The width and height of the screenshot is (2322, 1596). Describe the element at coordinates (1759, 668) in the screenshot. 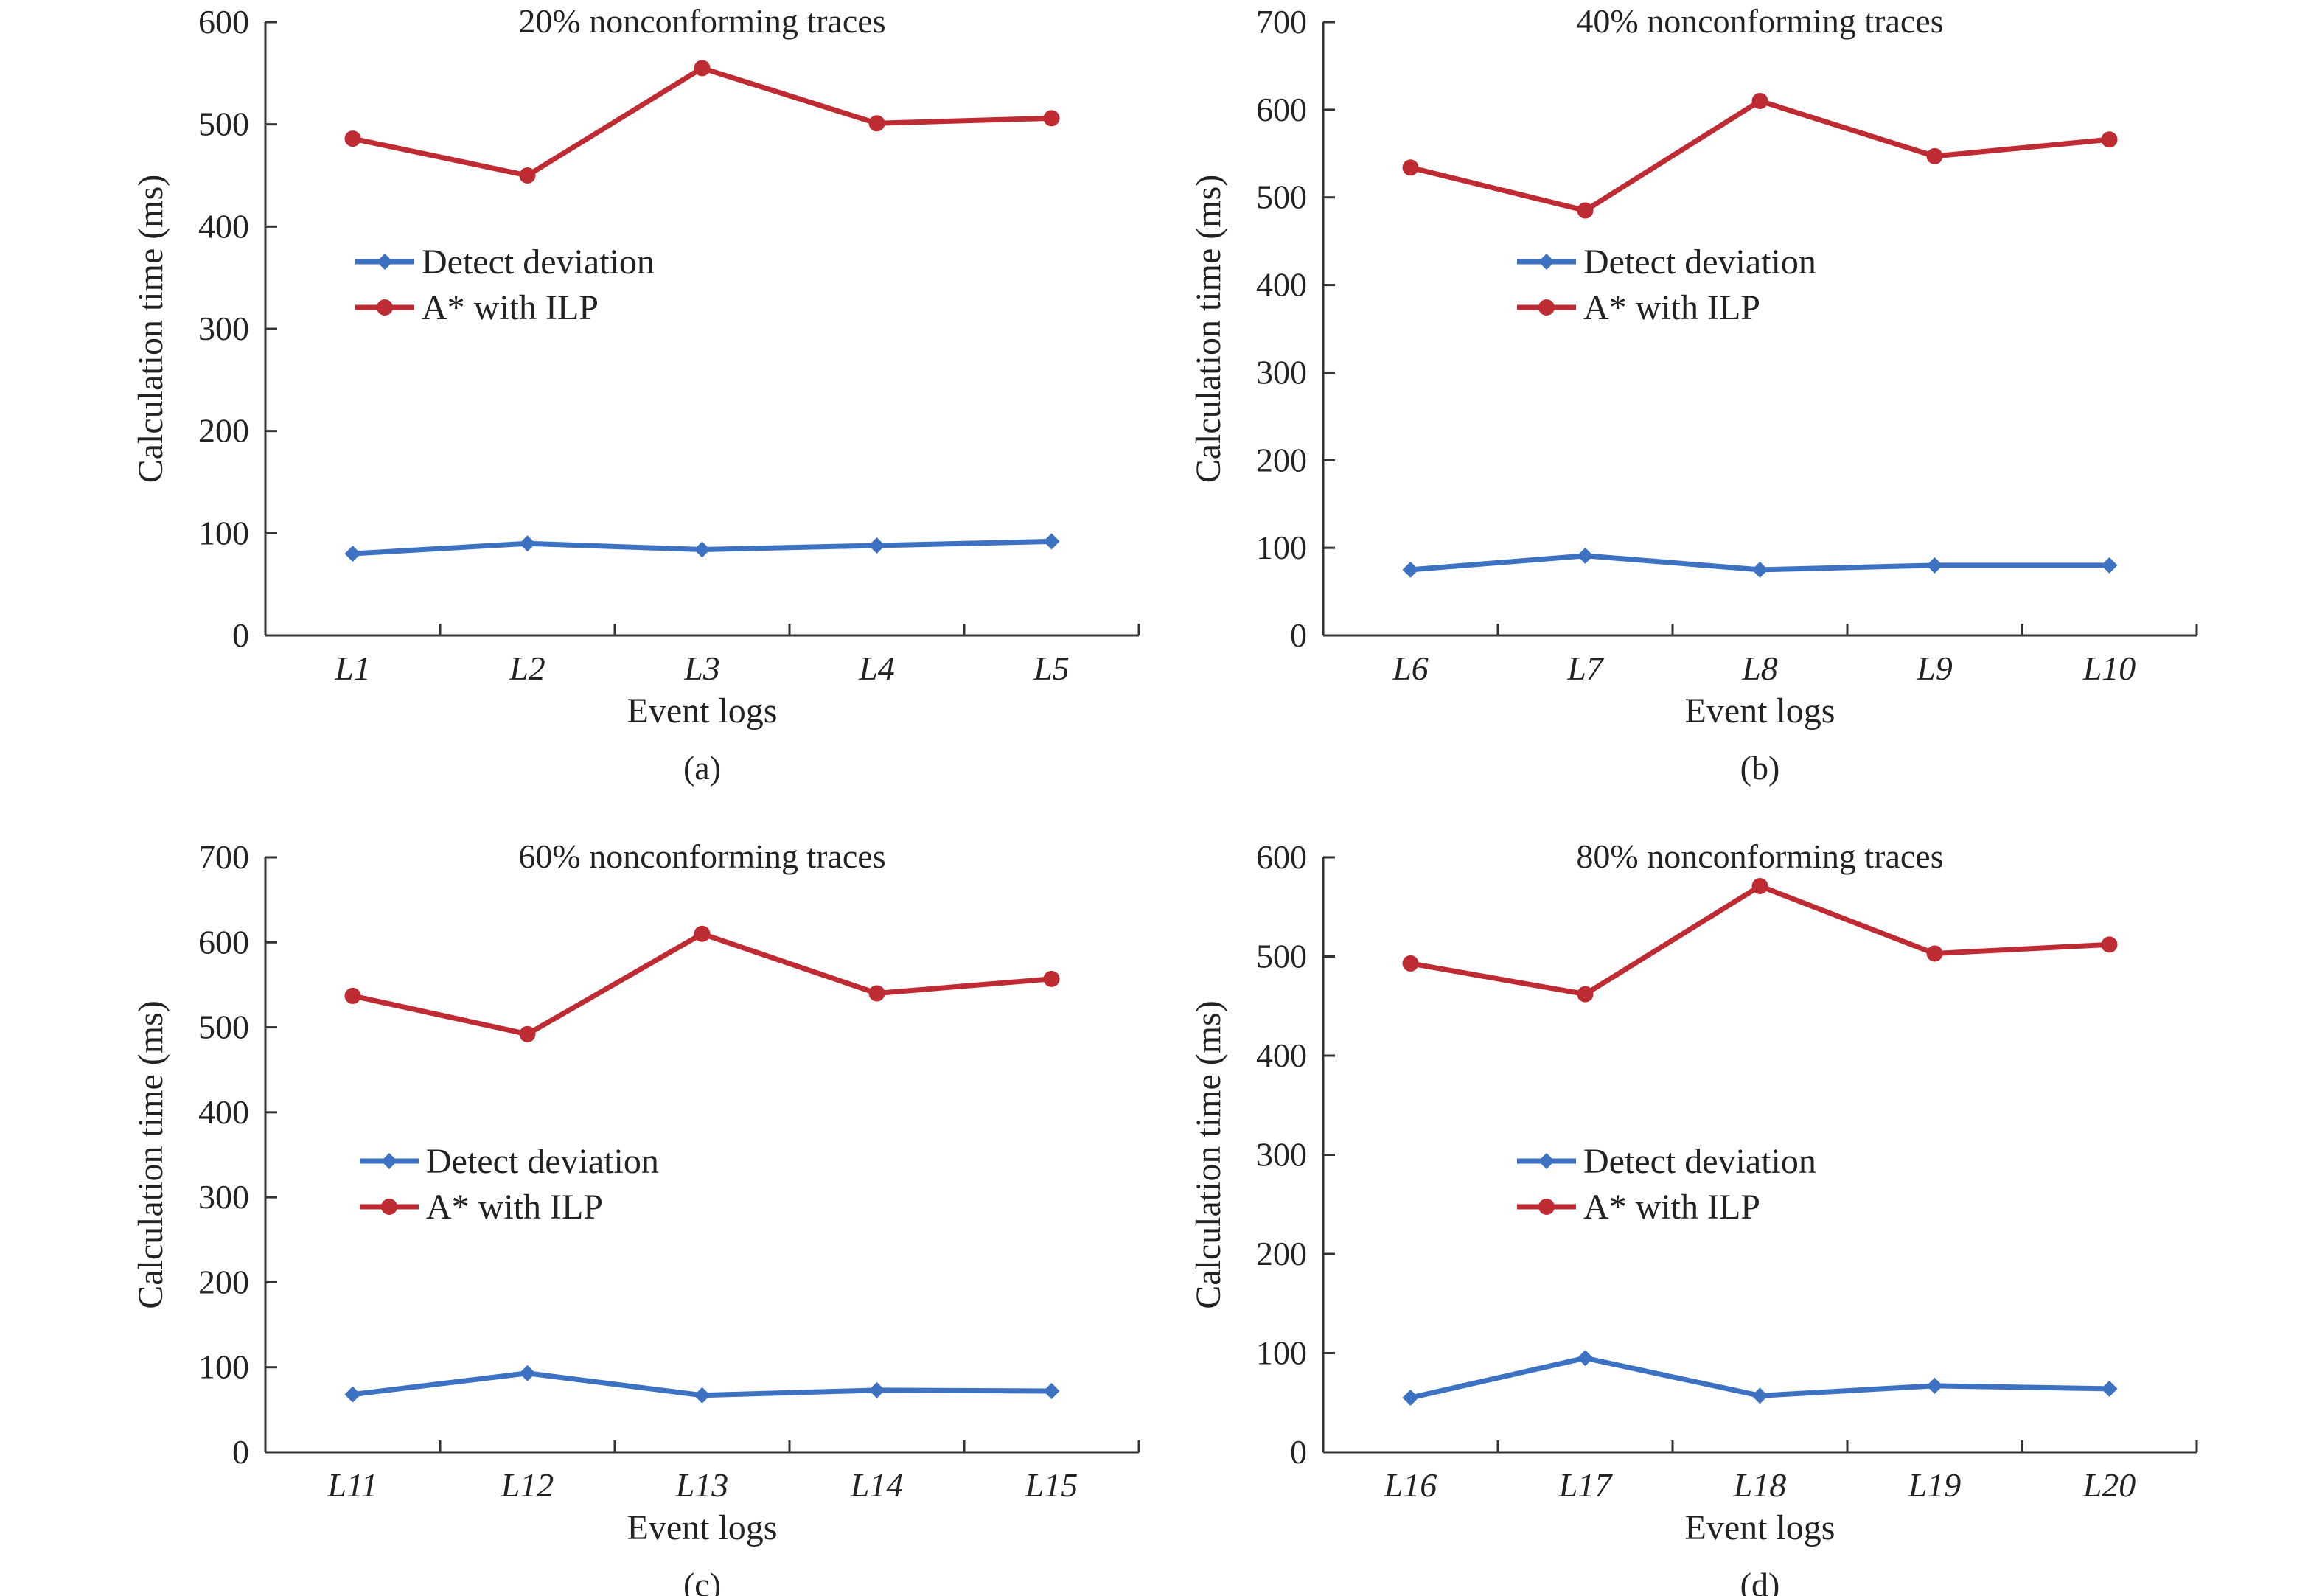

I see `x-tick-label: L8` at that location.